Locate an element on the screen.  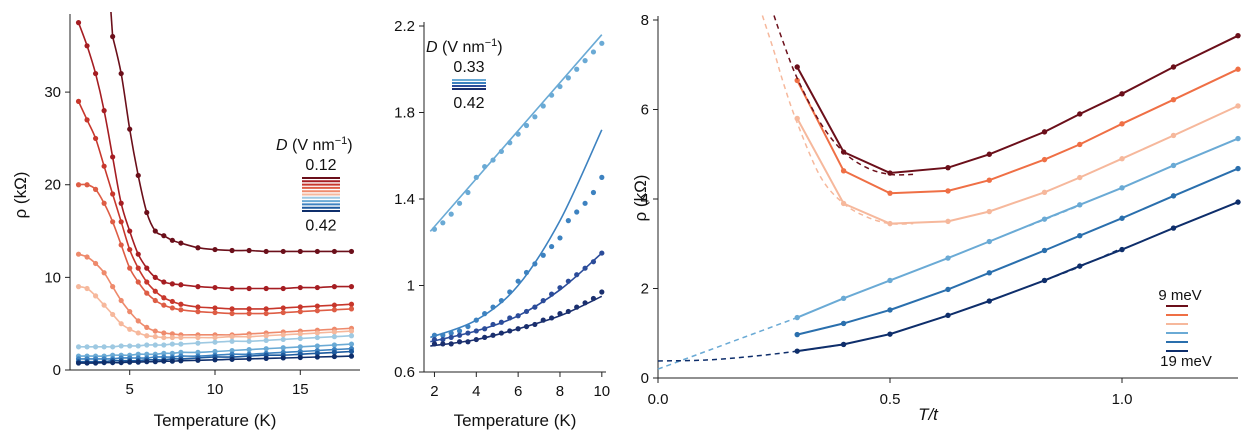
x-tick-label: 8 is located at coordinates (560, 391).